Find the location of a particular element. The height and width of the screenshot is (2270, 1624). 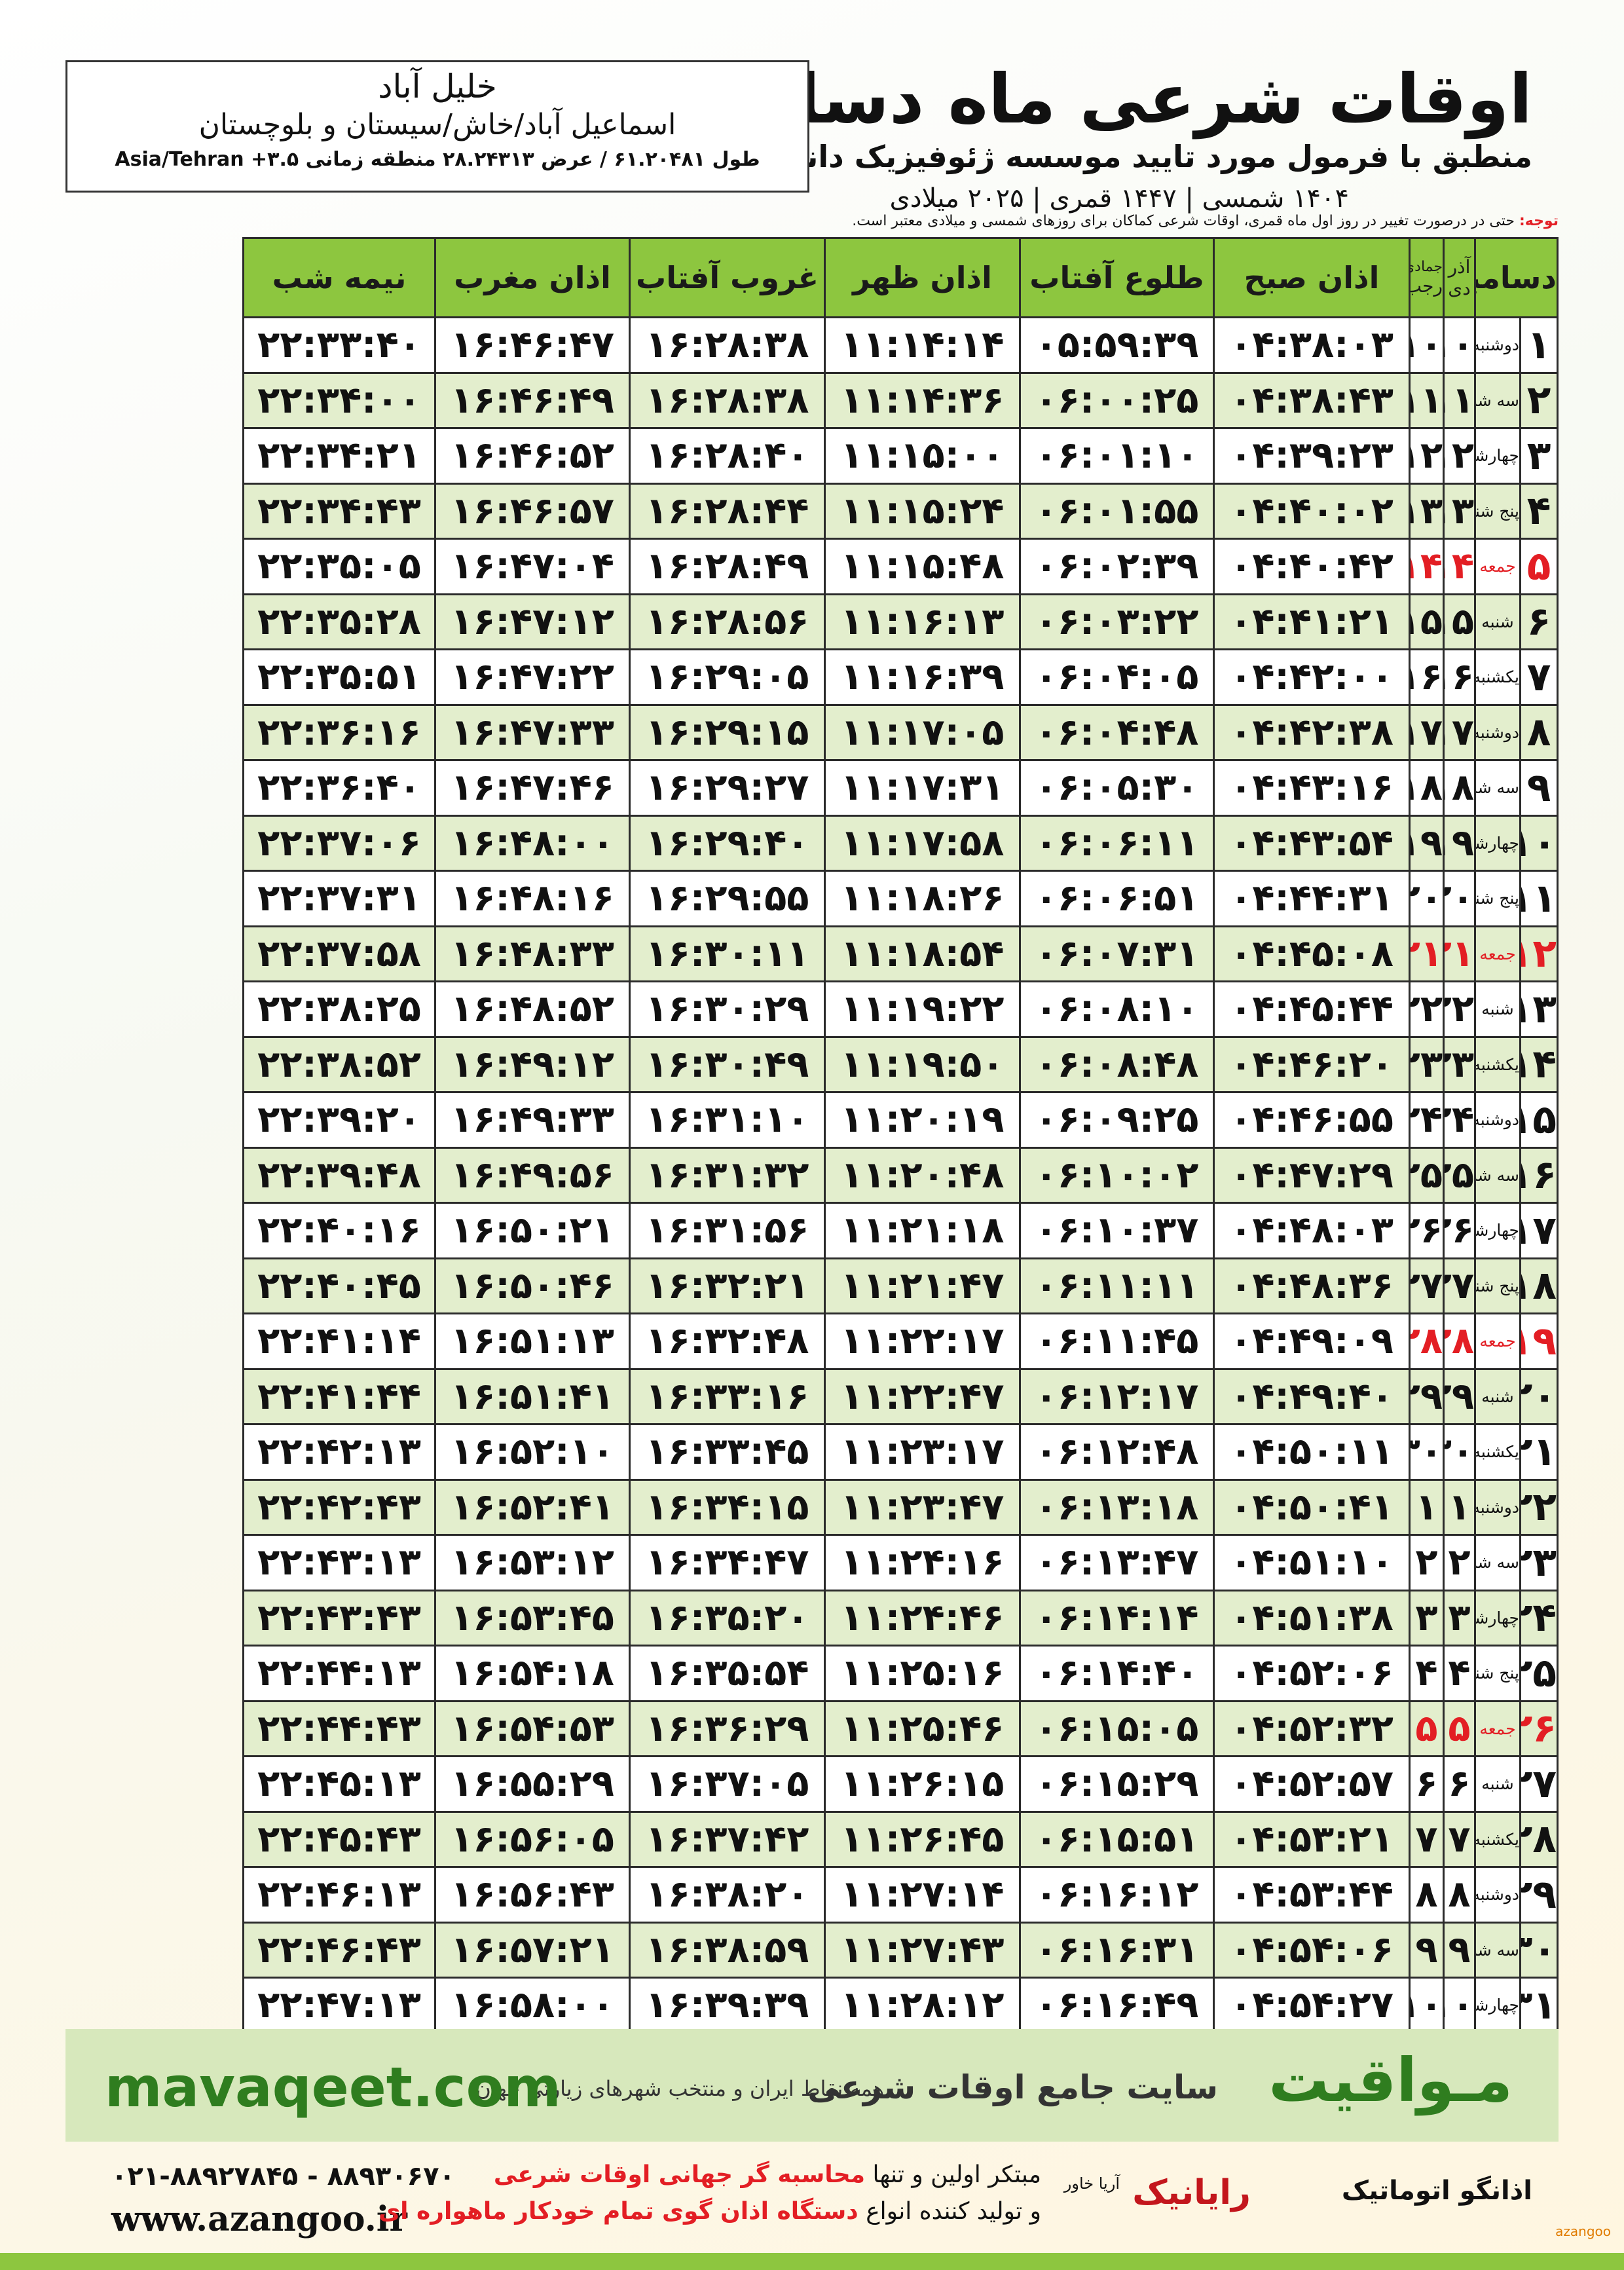

cell: ۰۵:۵۹:۳۹ is located at coordinates (1117, 345).